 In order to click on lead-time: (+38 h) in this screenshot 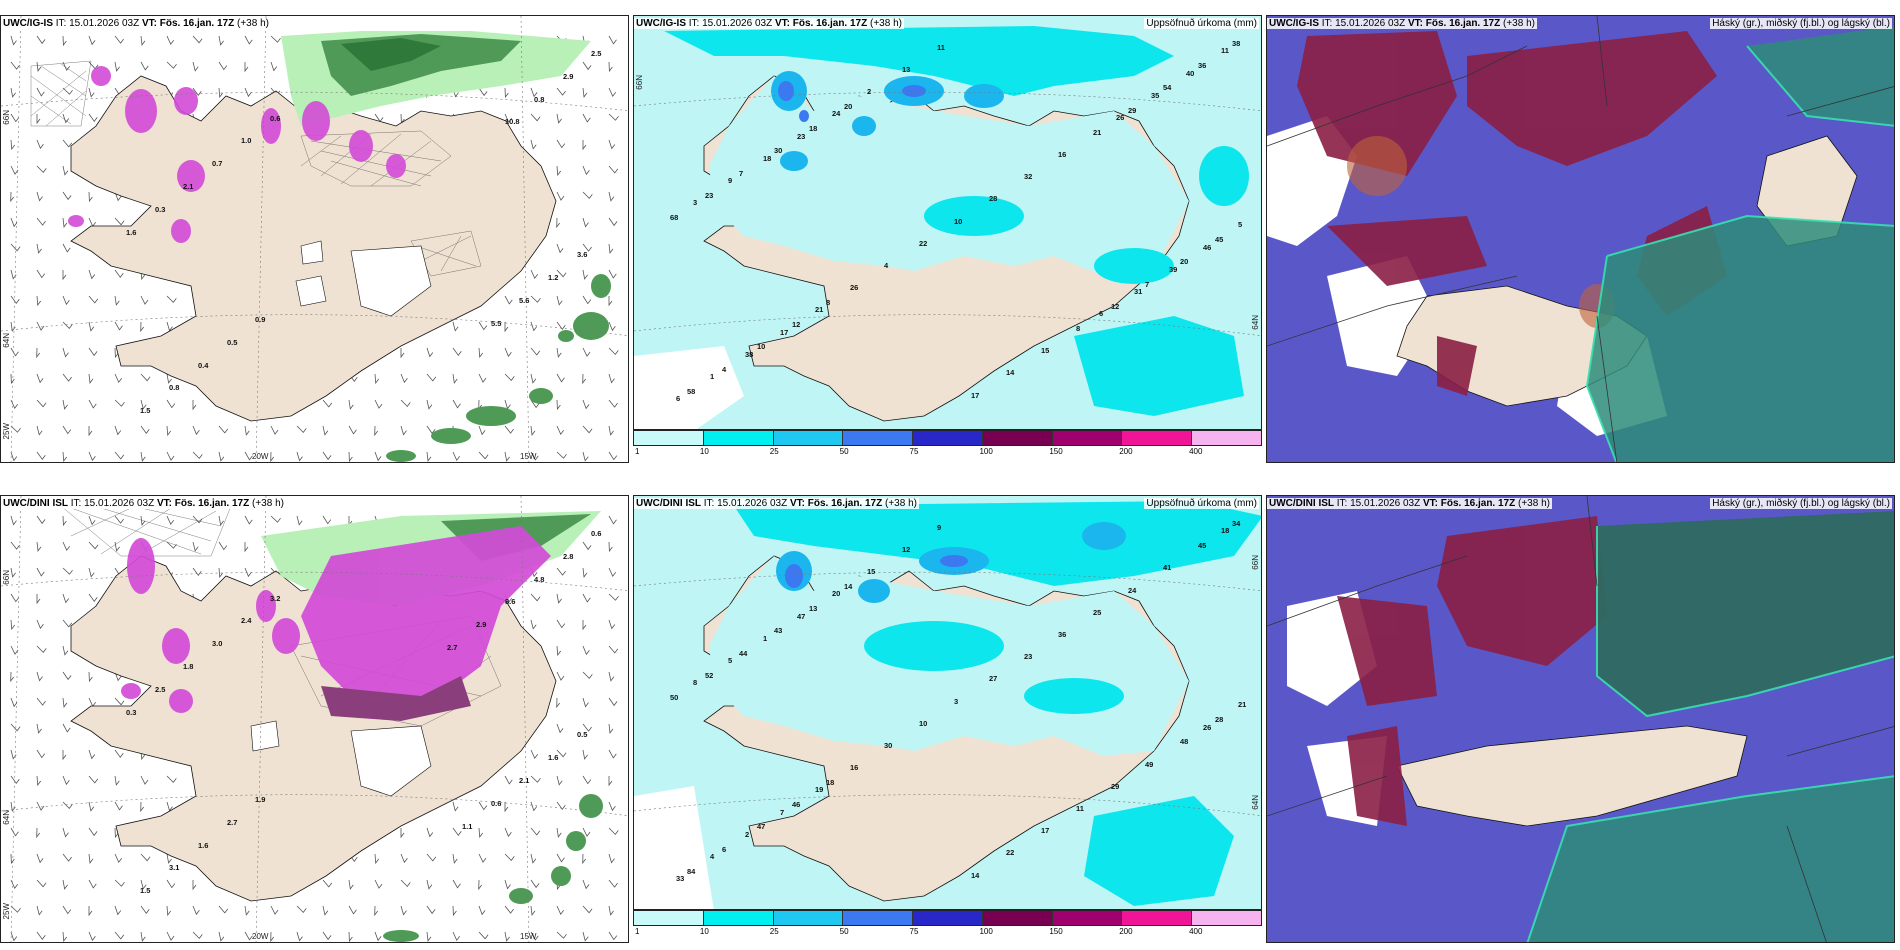, I will do `click(253, 23)`.